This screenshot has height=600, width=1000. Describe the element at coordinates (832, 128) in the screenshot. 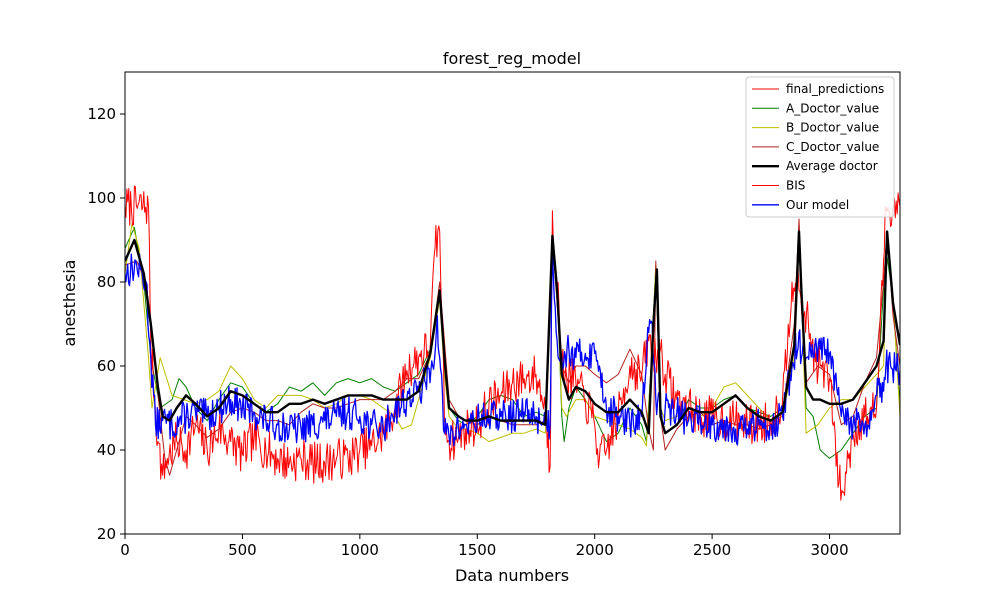

I see `legend-label-b-doctor-value: B_Doctor_value` at that location.